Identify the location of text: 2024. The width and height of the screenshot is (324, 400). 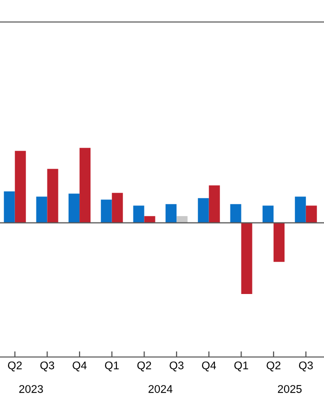
(160, 389).